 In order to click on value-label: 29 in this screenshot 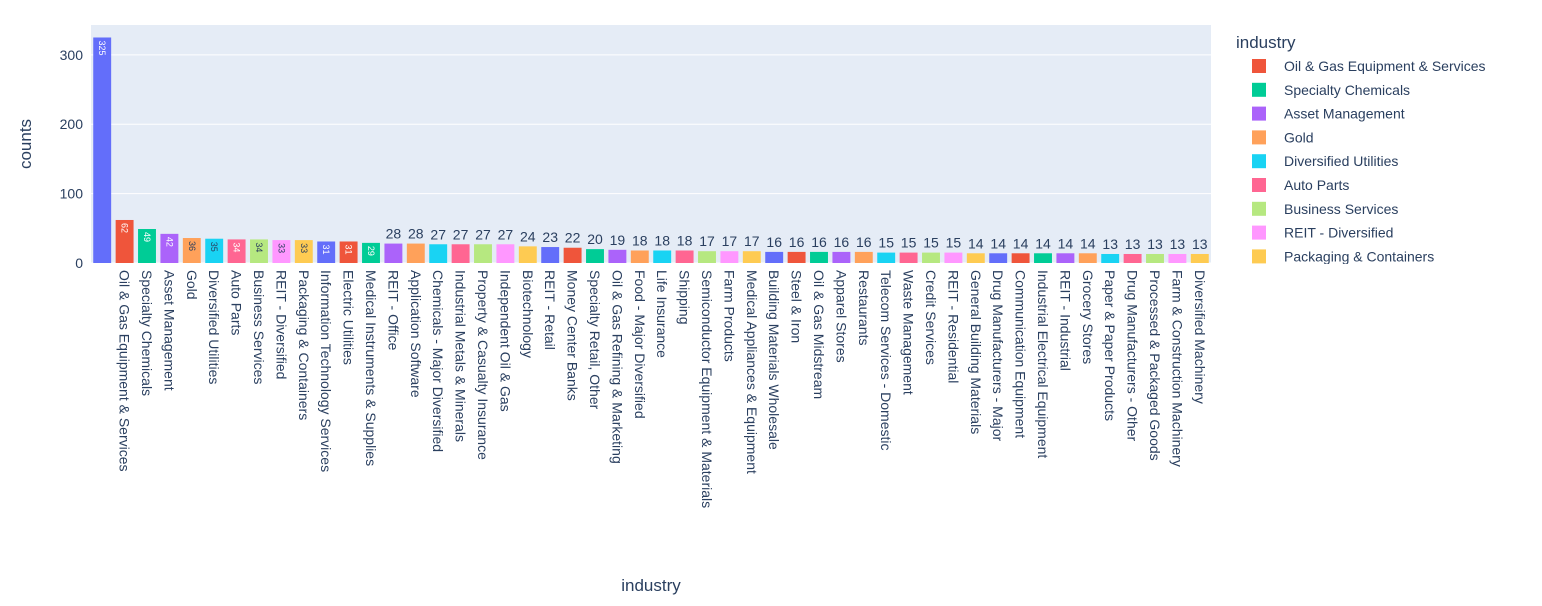, I will do `click(371, 251)`.